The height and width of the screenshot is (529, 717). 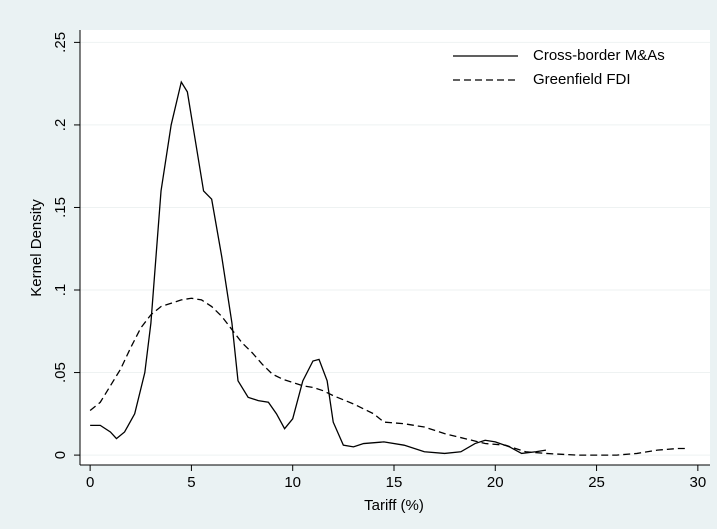 What do you see at coordinates (191, 482) in the screenshot?
I see `x-tick-label: 5` at bounding box center [191, 482].